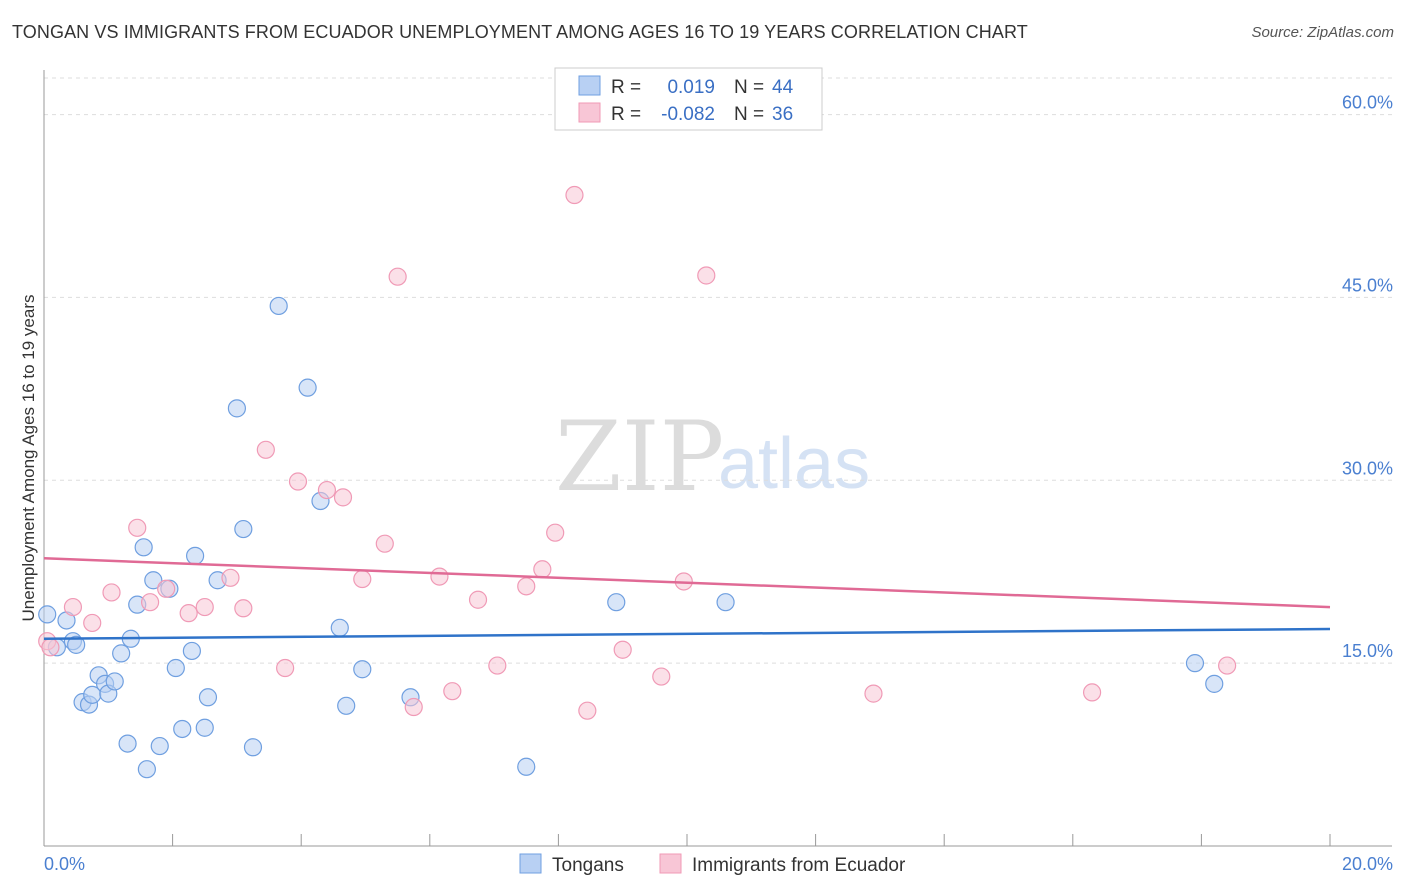 The image size is (1406, 892). I want to click on y-tick-label-30: 30.0%, so click(1367, 468).